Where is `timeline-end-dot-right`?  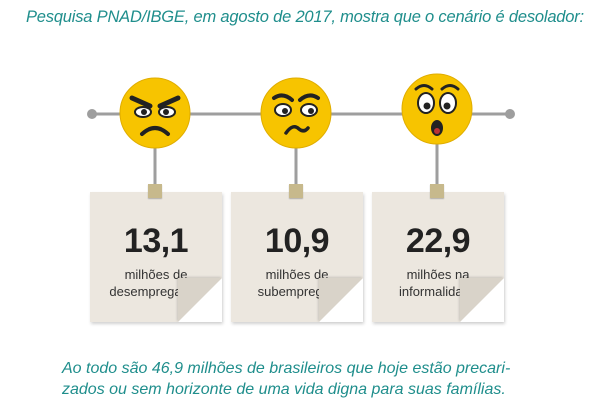 timeline-end-dot-right is located at coordinates (510, 114).